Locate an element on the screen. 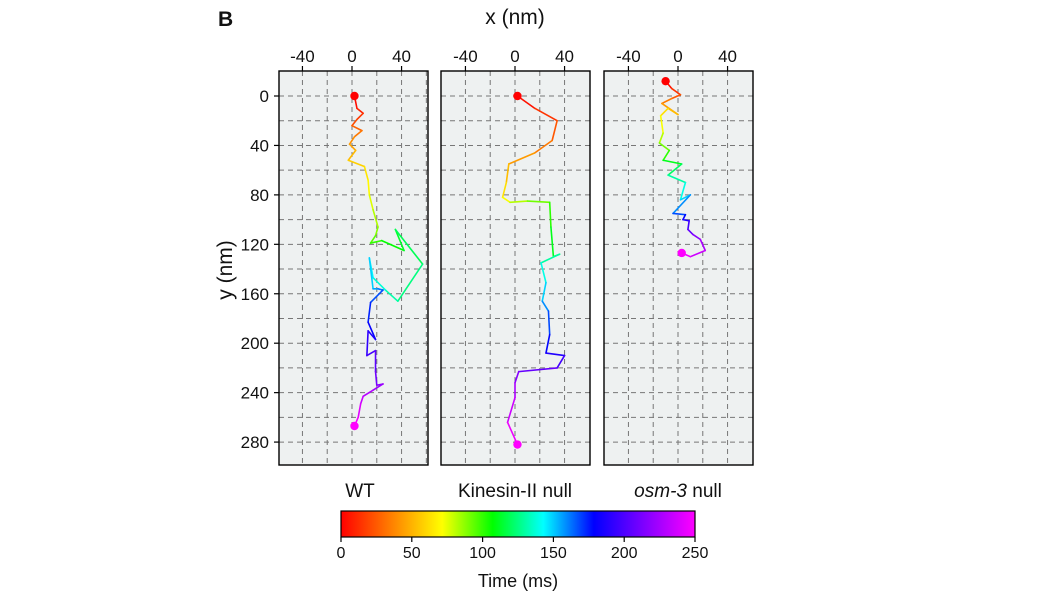  panel-background is located at coordinates (353, 268).